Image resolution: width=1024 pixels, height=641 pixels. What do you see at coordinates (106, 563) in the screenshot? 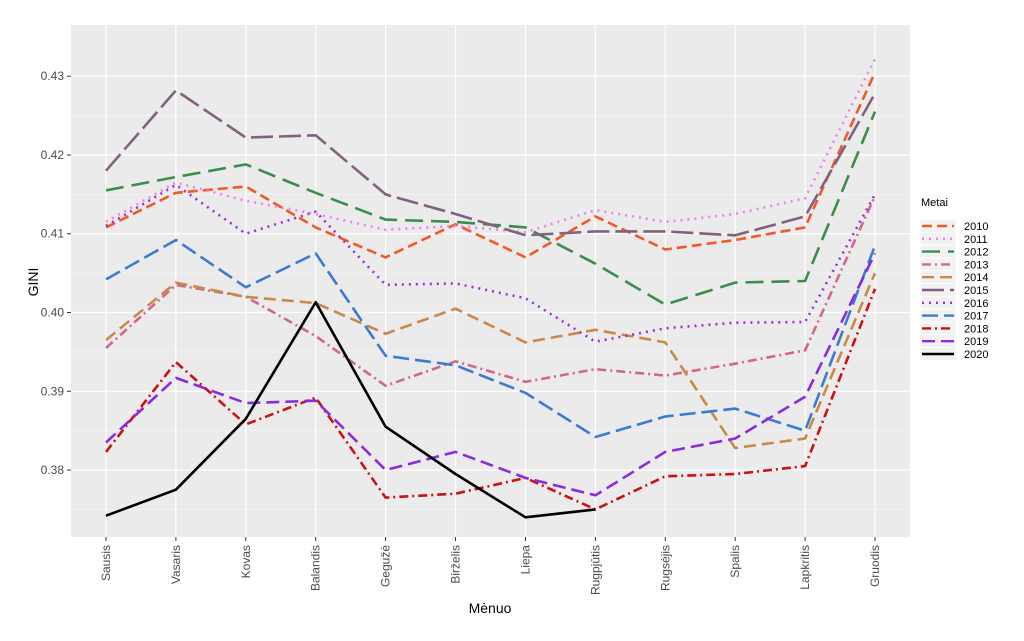
I see `x-tick-label: Sausis` at bounding box center [106, 563].